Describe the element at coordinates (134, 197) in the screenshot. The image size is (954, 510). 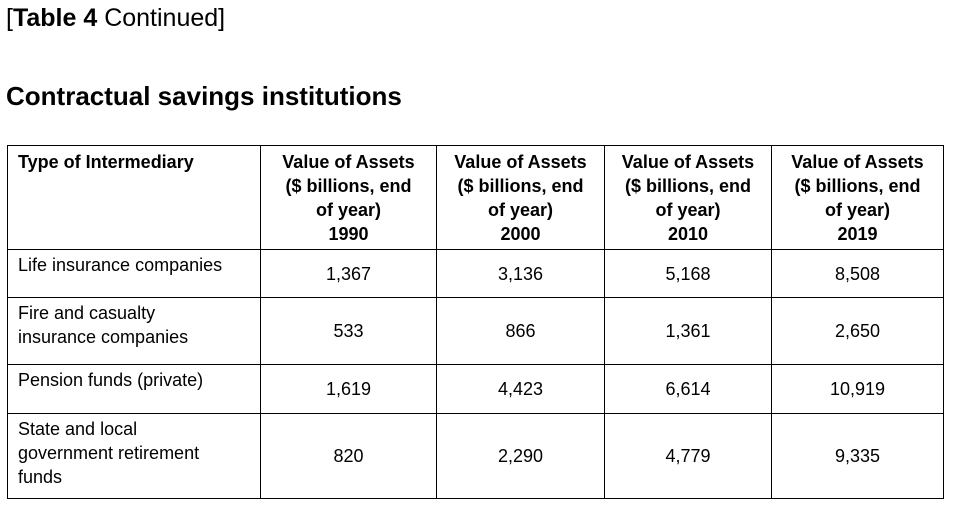
I see `header-type-of-intermediary: Type of Intermediary` at that location.